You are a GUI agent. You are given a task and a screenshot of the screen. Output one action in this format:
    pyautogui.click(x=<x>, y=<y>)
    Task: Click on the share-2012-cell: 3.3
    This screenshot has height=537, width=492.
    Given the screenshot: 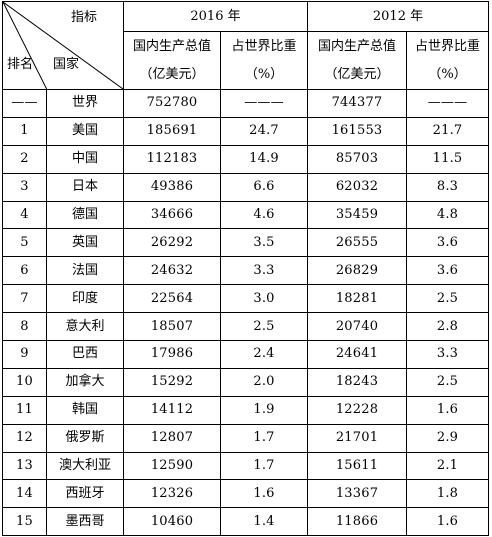 What is the action you would take?
    pyautogui.click(x=447, y=354)
    